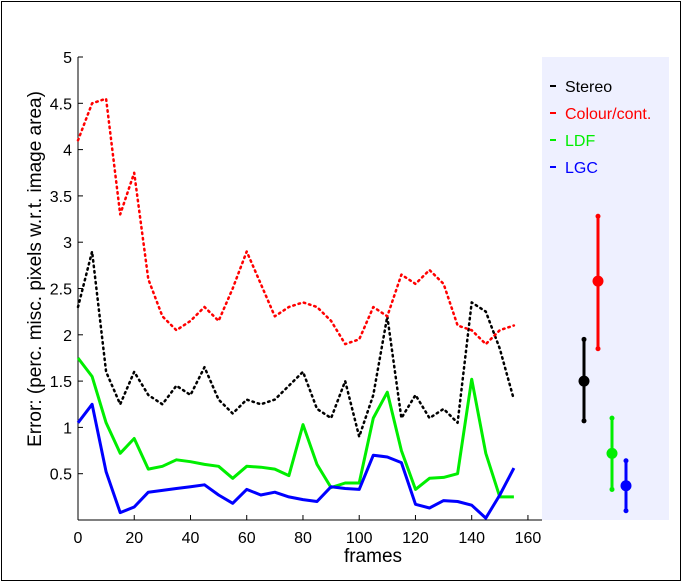 The image size is (682, 585). Describe the element at coordinates (600, 128) in the screenshot. I see `legend: Stereo Colour/cont. LDF LGC` at that location.